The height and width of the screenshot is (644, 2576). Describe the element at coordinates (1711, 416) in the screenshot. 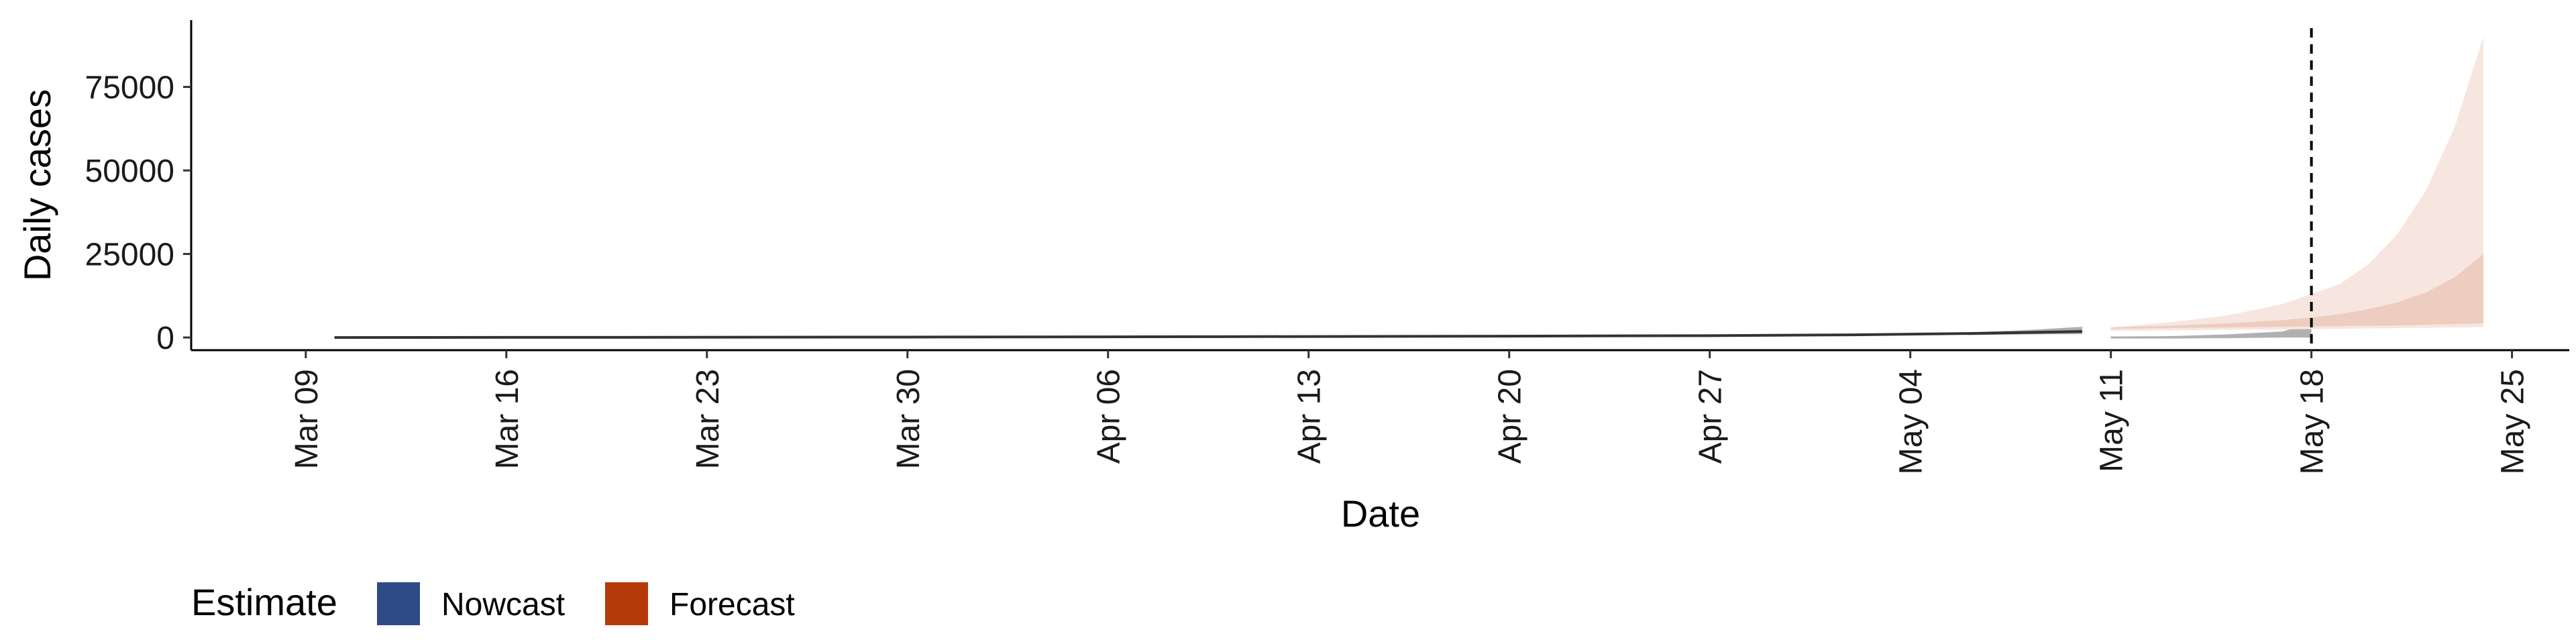

I see `x-tick-label: Apr 27` at that location.